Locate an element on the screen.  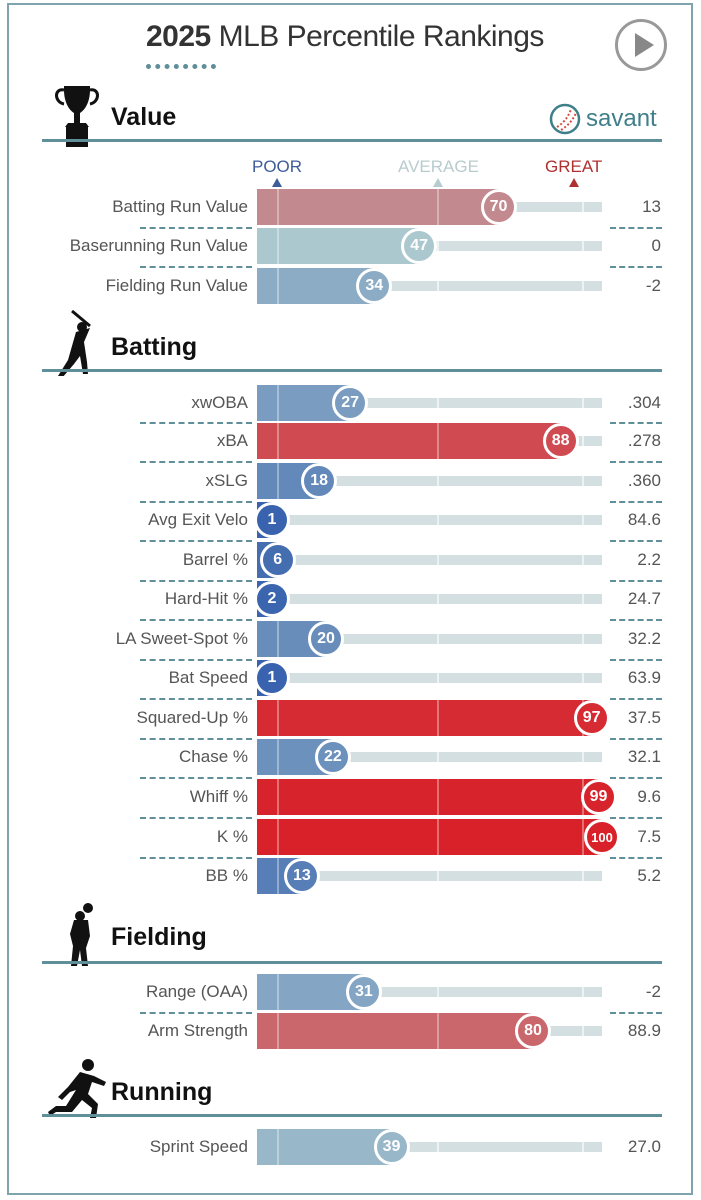
percentile-badge: 22 is located at coordinates (332, 757).